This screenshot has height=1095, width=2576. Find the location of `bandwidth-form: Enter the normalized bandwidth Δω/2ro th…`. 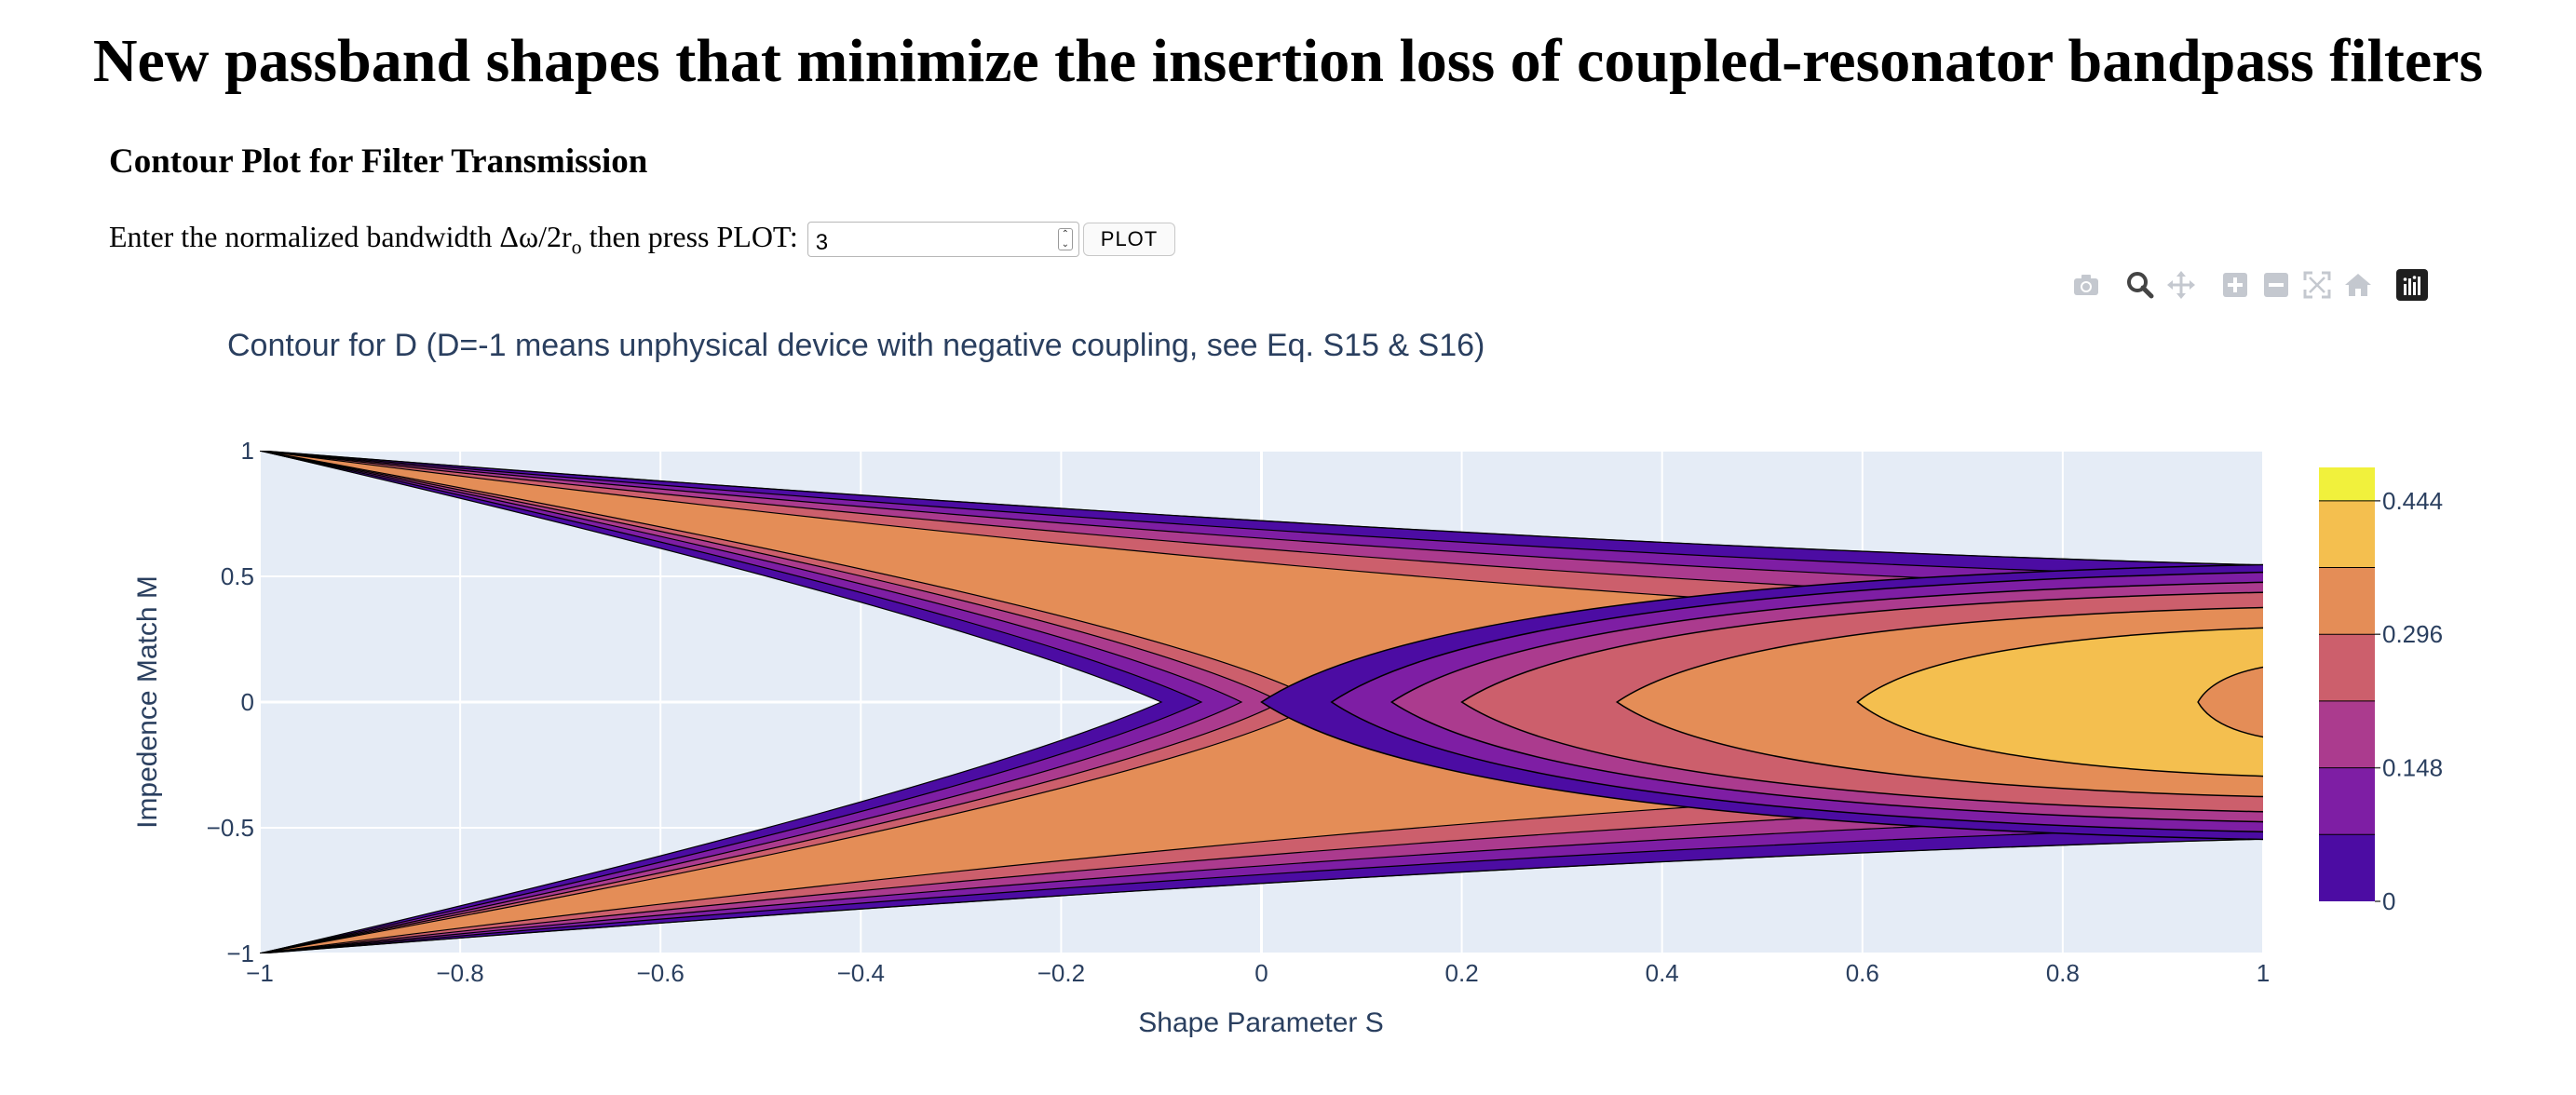

bandwidth-form: Enter the normalized bandwidth Δω/2ro th… is located at coordinates (642, 240).